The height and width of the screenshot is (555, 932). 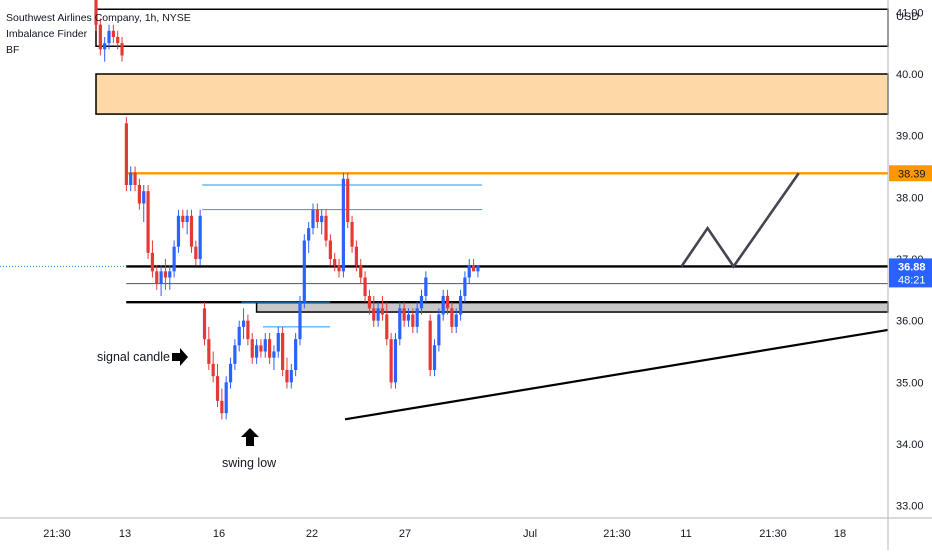 I want to click on x-tick-label-8: 21:30, so click(x=773, y=534).